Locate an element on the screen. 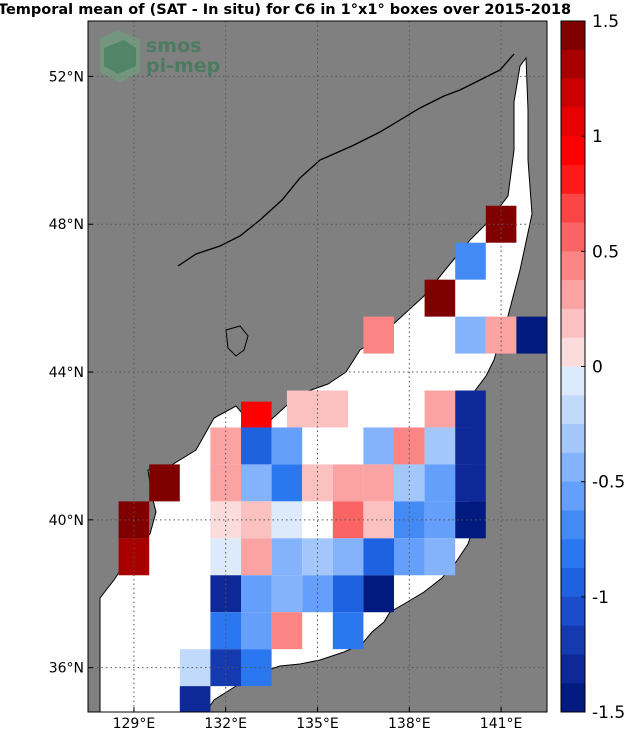  y-tick-label: 44°N is located at coordinates (66, 373).